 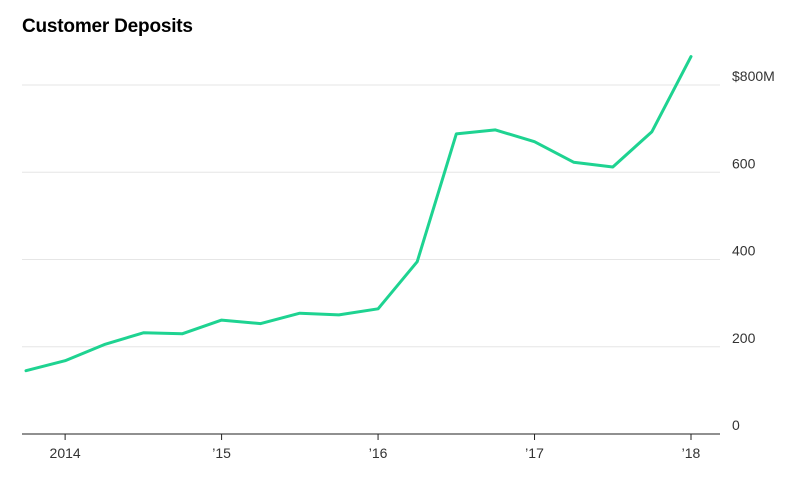 I want to click on y-axis-ticks: 0 200 400 600 $800M, so click(x=753, y=250).